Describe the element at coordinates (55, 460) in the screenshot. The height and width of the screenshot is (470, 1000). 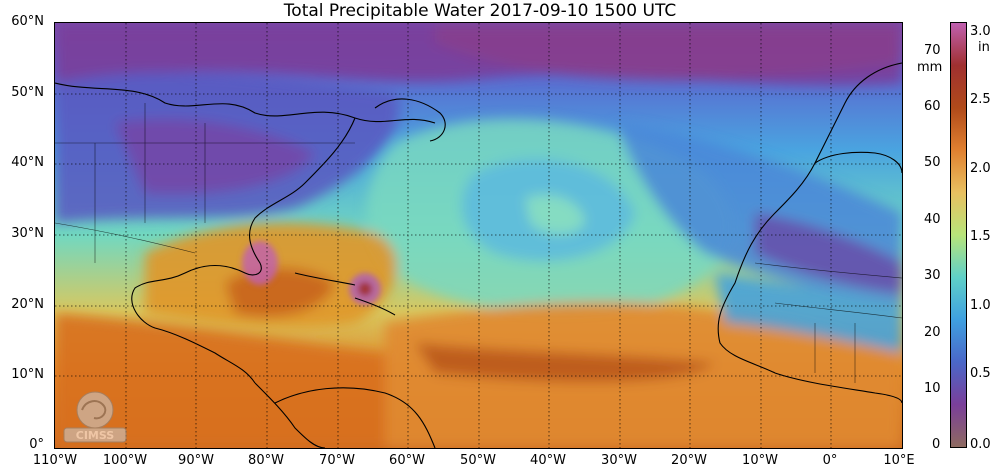
I see `lon-label: 110°W` at that location.